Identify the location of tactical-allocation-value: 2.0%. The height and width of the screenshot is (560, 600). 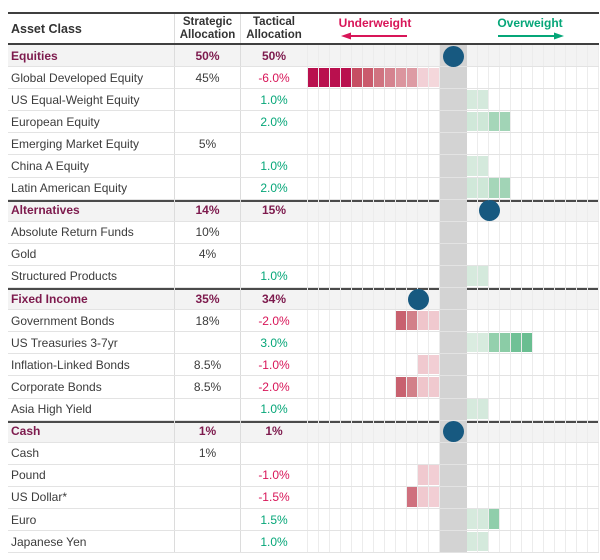
(274, 121).